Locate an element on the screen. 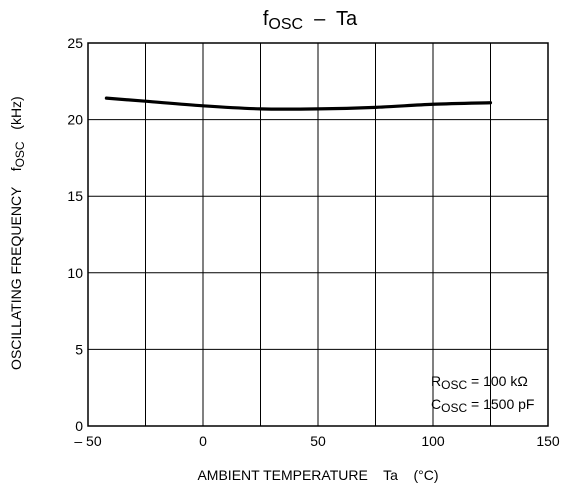 The image size is (567, 498). chart-title-rest: – Ta is located at coordinates (330, 19).